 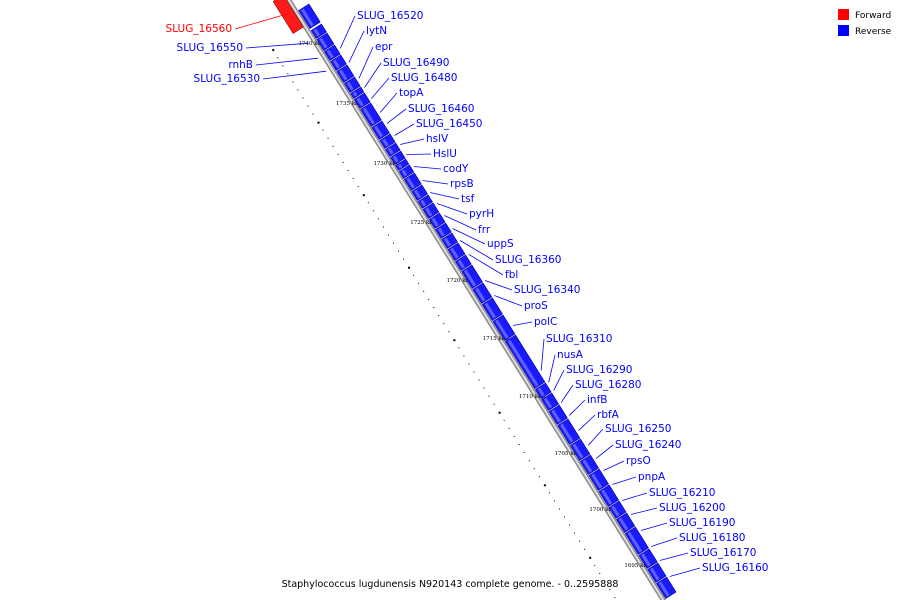 What do you see at coordinates (424, 78) in the screenshot?
I see `gene-label-text: SLUG_16480` at bounding box center [424, 78].